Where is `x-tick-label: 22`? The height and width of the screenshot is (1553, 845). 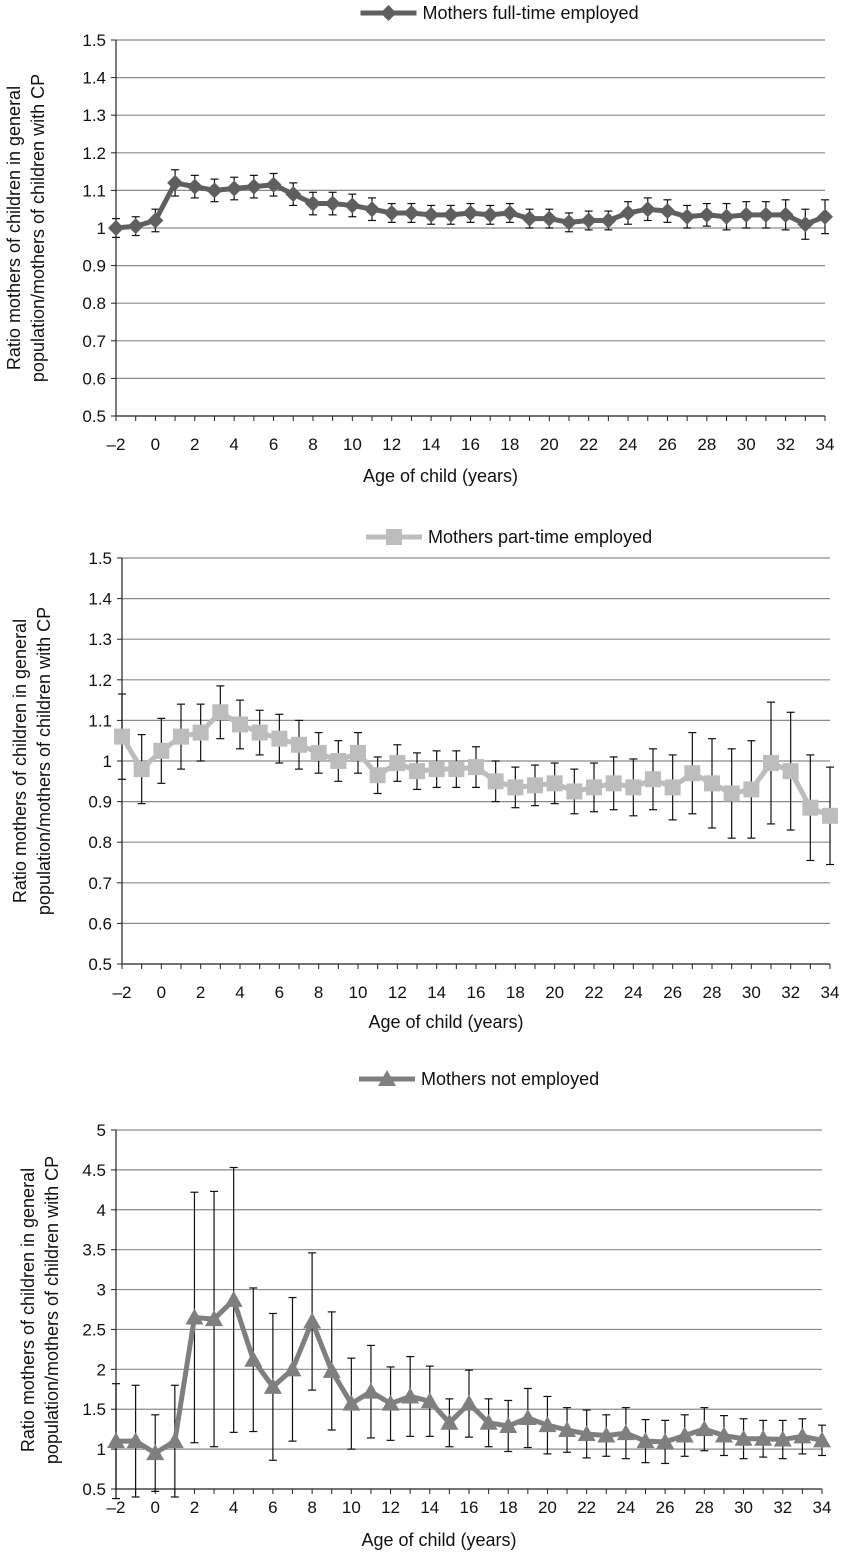
x-tick-label: 22 is located at coordinates (588, 444).